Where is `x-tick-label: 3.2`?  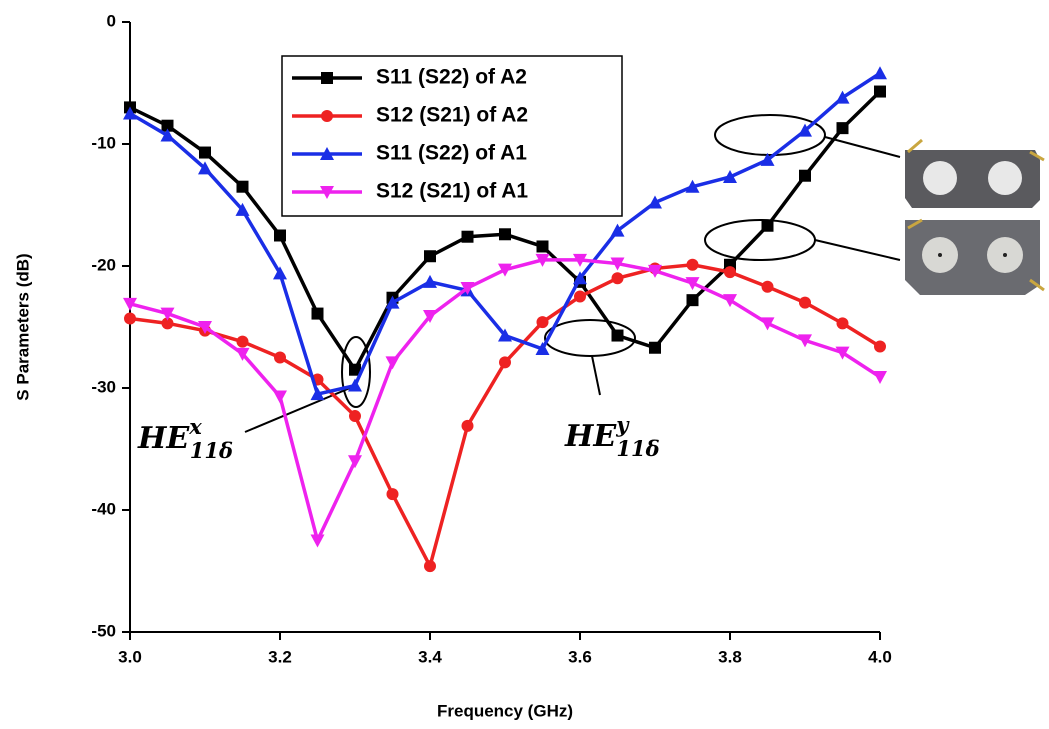
x-tick-label: 3.2 is located at coordinates (280, 656).